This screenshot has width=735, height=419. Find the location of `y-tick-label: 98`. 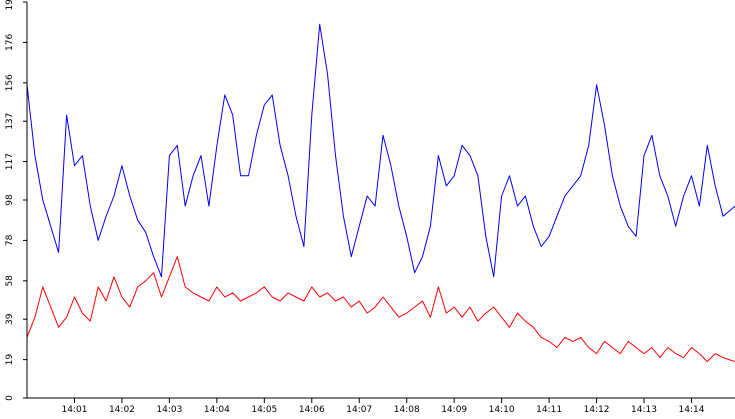

y-tick-label: 98 is located at coordinates (10, 200).